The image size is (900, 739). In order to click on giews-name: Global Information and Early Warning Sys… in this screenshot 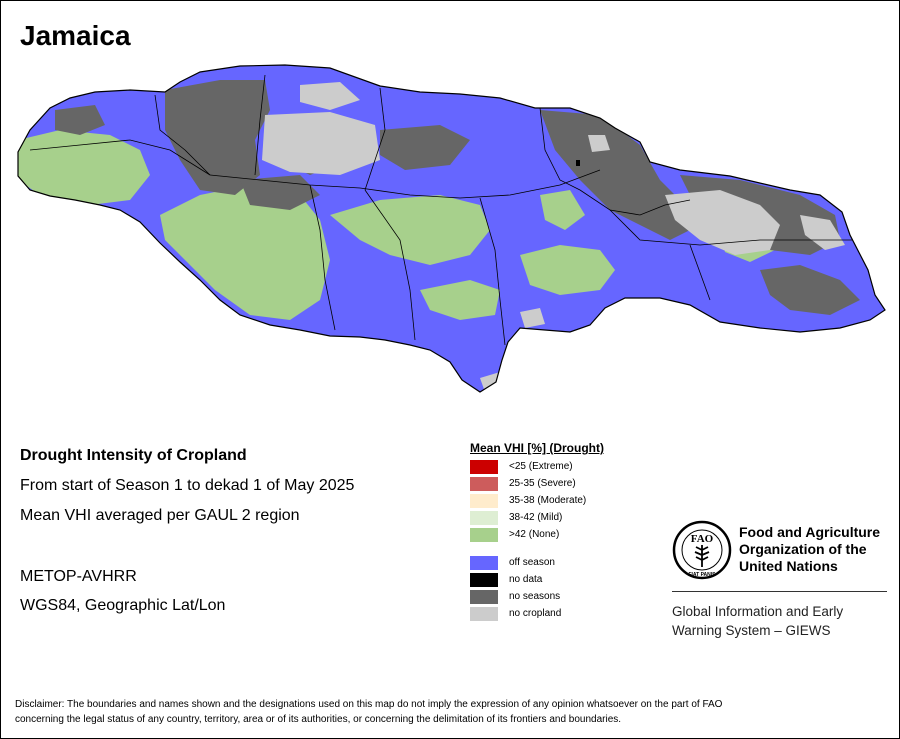, I will do `click(757, 621)`.